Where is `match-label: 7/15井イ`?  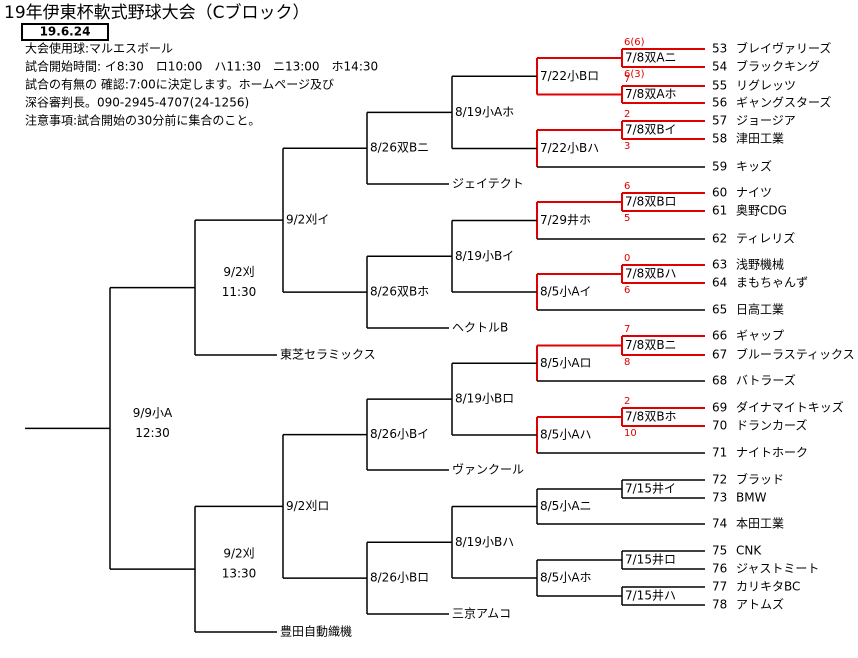 match-label: 7/15井イ is located at coordinates (650, 489).